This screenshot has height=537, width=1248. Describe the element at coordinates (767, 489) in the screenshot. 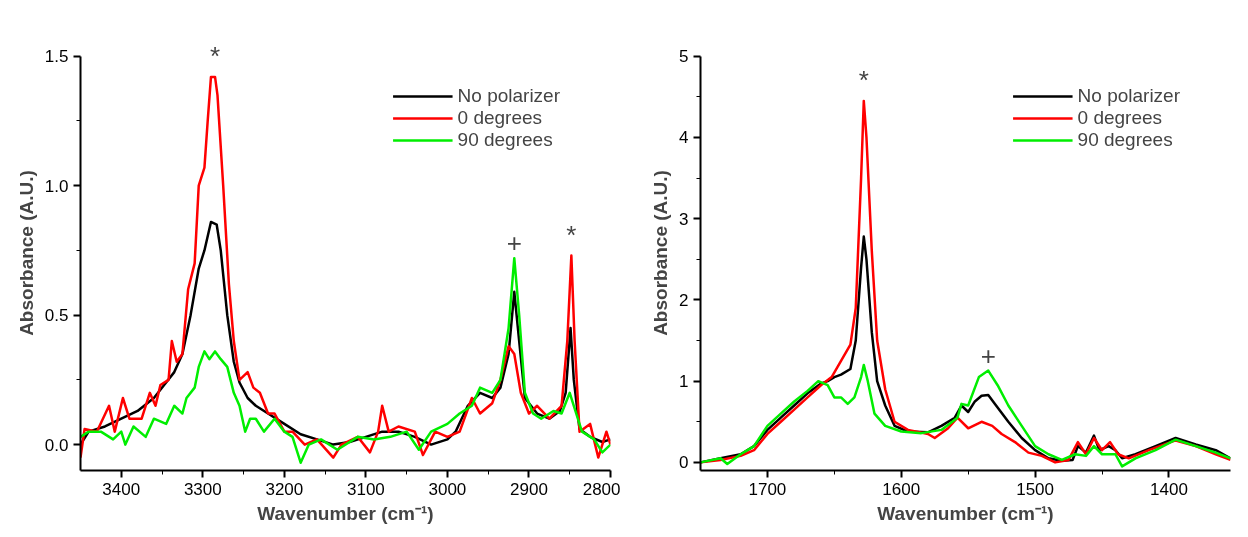

I see `x-tick-label: 1700` at that location.